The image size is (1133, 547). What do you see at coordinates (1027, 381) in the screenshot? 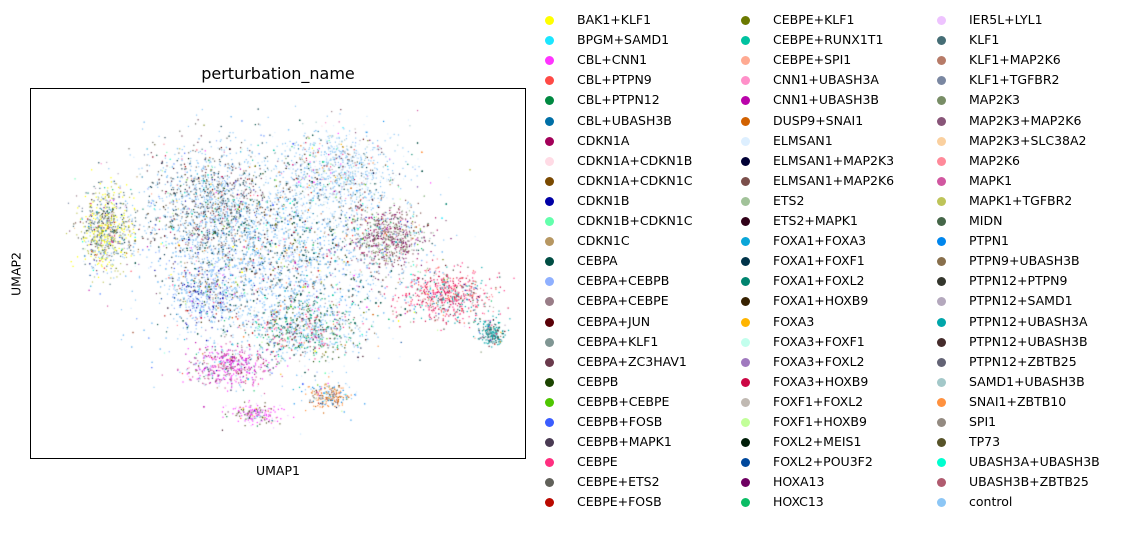
I see `legend-label: SAMD1+UBASH3B` at bounding box center [1027, 381].